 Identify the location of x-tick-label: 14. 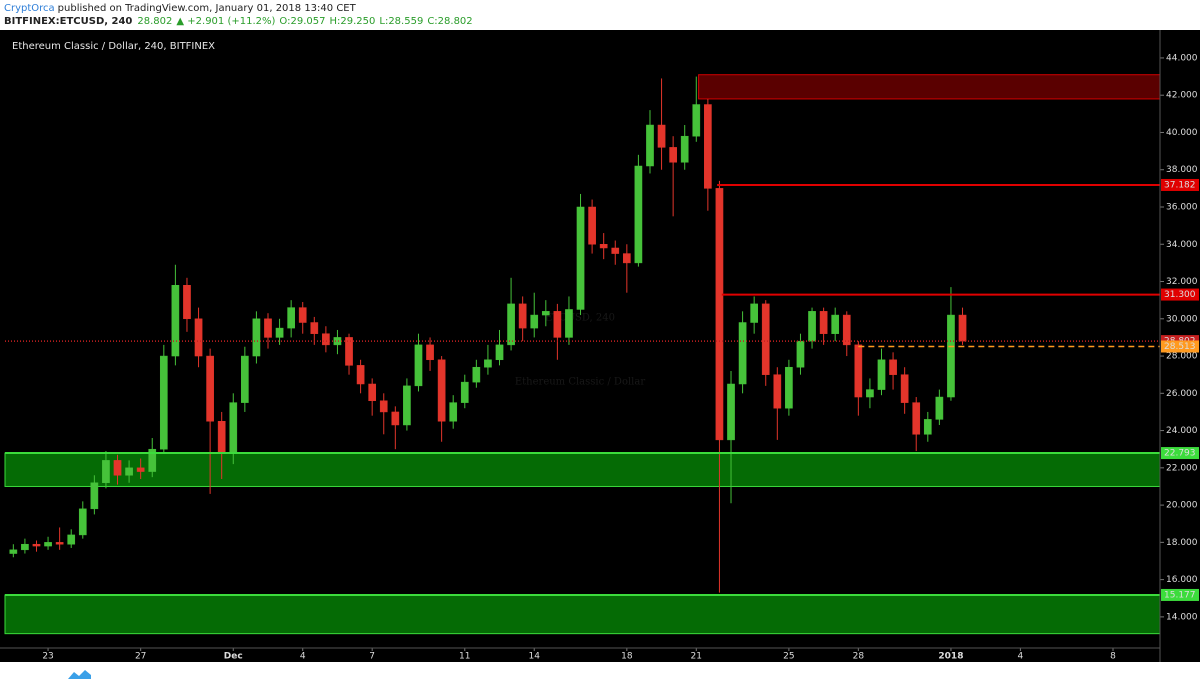
(535, 657).